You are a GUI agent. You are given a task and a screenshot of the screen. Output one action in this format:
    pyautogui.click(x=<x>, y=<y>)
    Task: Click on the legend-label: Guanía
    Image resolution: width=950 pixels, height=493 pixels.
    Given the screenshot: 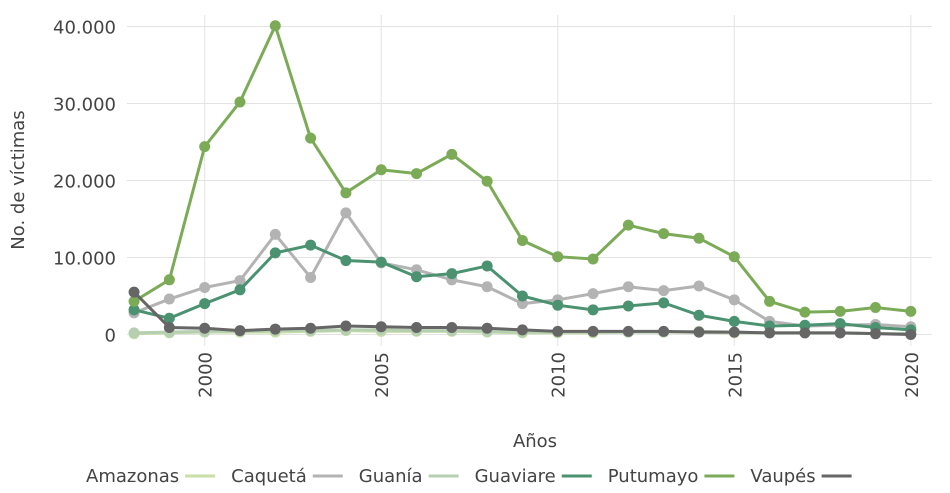 What is the action you would take?
    pyautogui.click(x=391, y=476)
    